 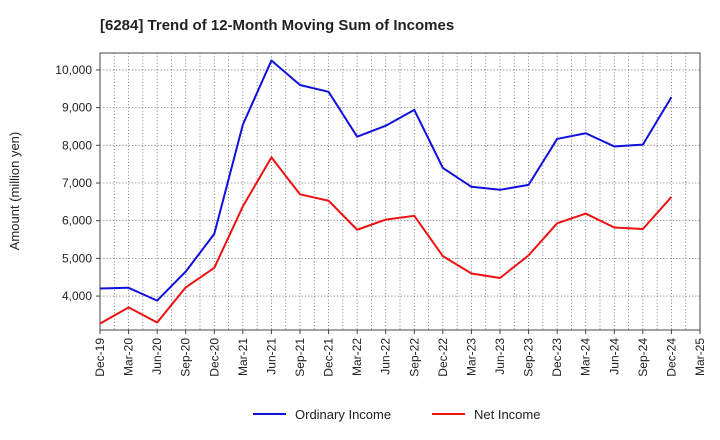 What do you see at coordinates (329, 357) in the screenshot?
I see `x-tick-label: Dec-21` at bounding box center [329, 357].